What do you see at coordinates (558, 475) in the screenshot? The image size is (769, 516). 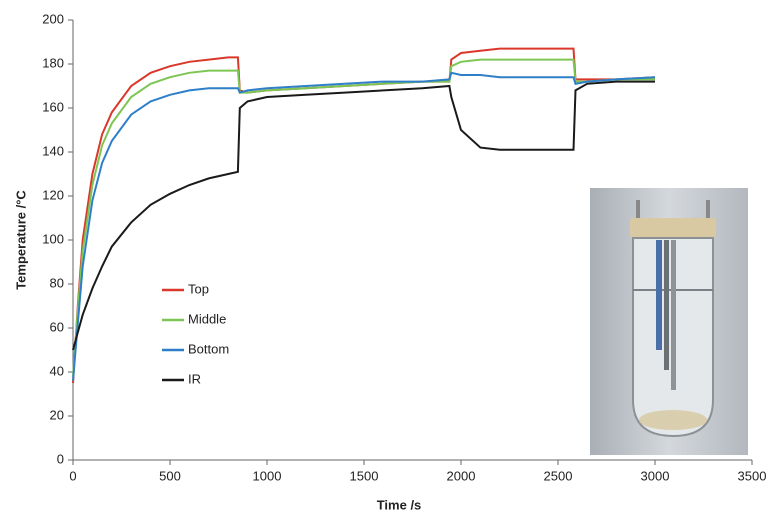 I see `x-tick-label: 2500` at bounding box center [558, 475].